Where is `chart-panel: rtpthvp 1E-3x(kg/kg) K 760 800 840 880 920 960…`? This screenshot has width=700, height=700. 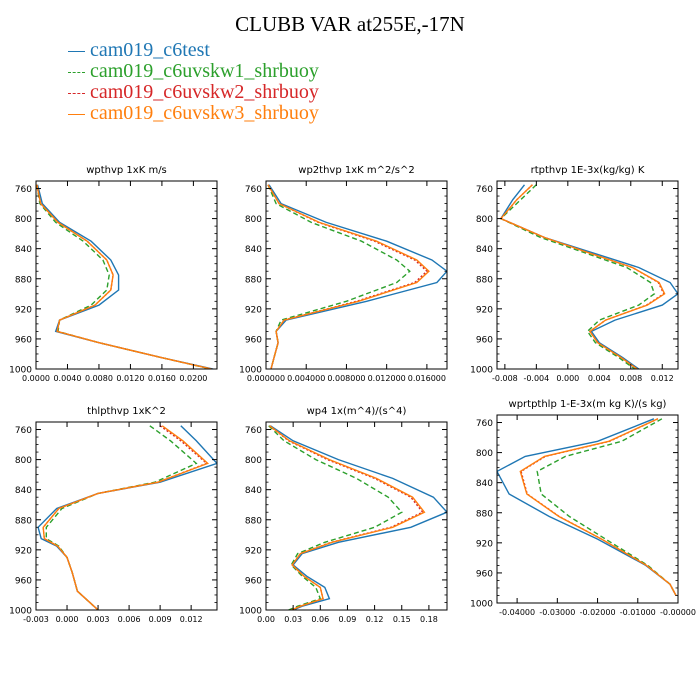
chart-panel: rtpthvp 1E-3x(kg/kg) K 760 800 840 880 920 960… is located at coordinates (574, 274).